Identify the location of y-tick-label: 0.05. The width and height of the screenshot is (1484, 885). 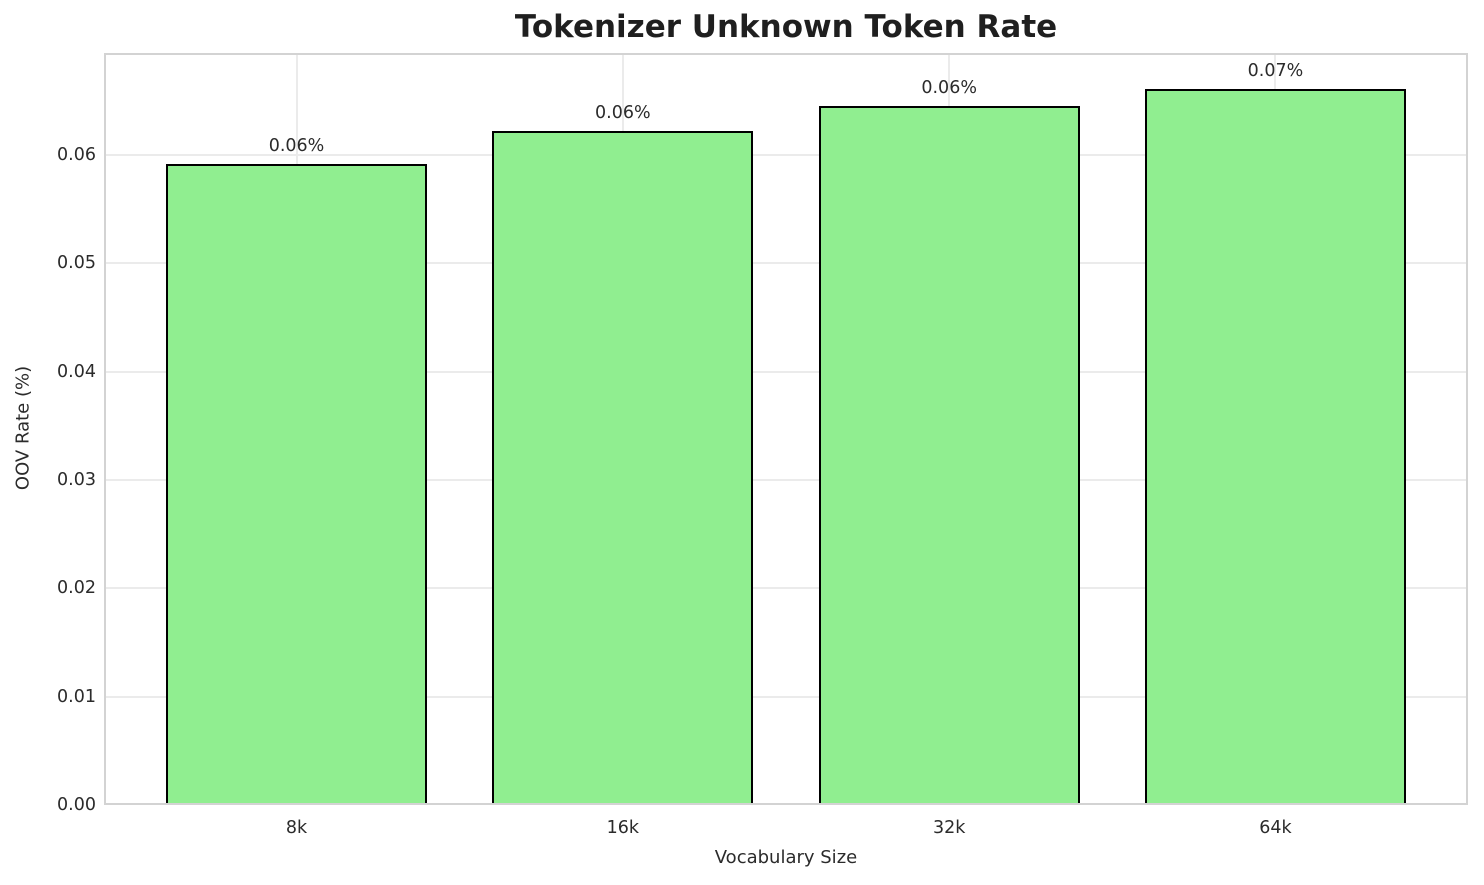
(76, 263).